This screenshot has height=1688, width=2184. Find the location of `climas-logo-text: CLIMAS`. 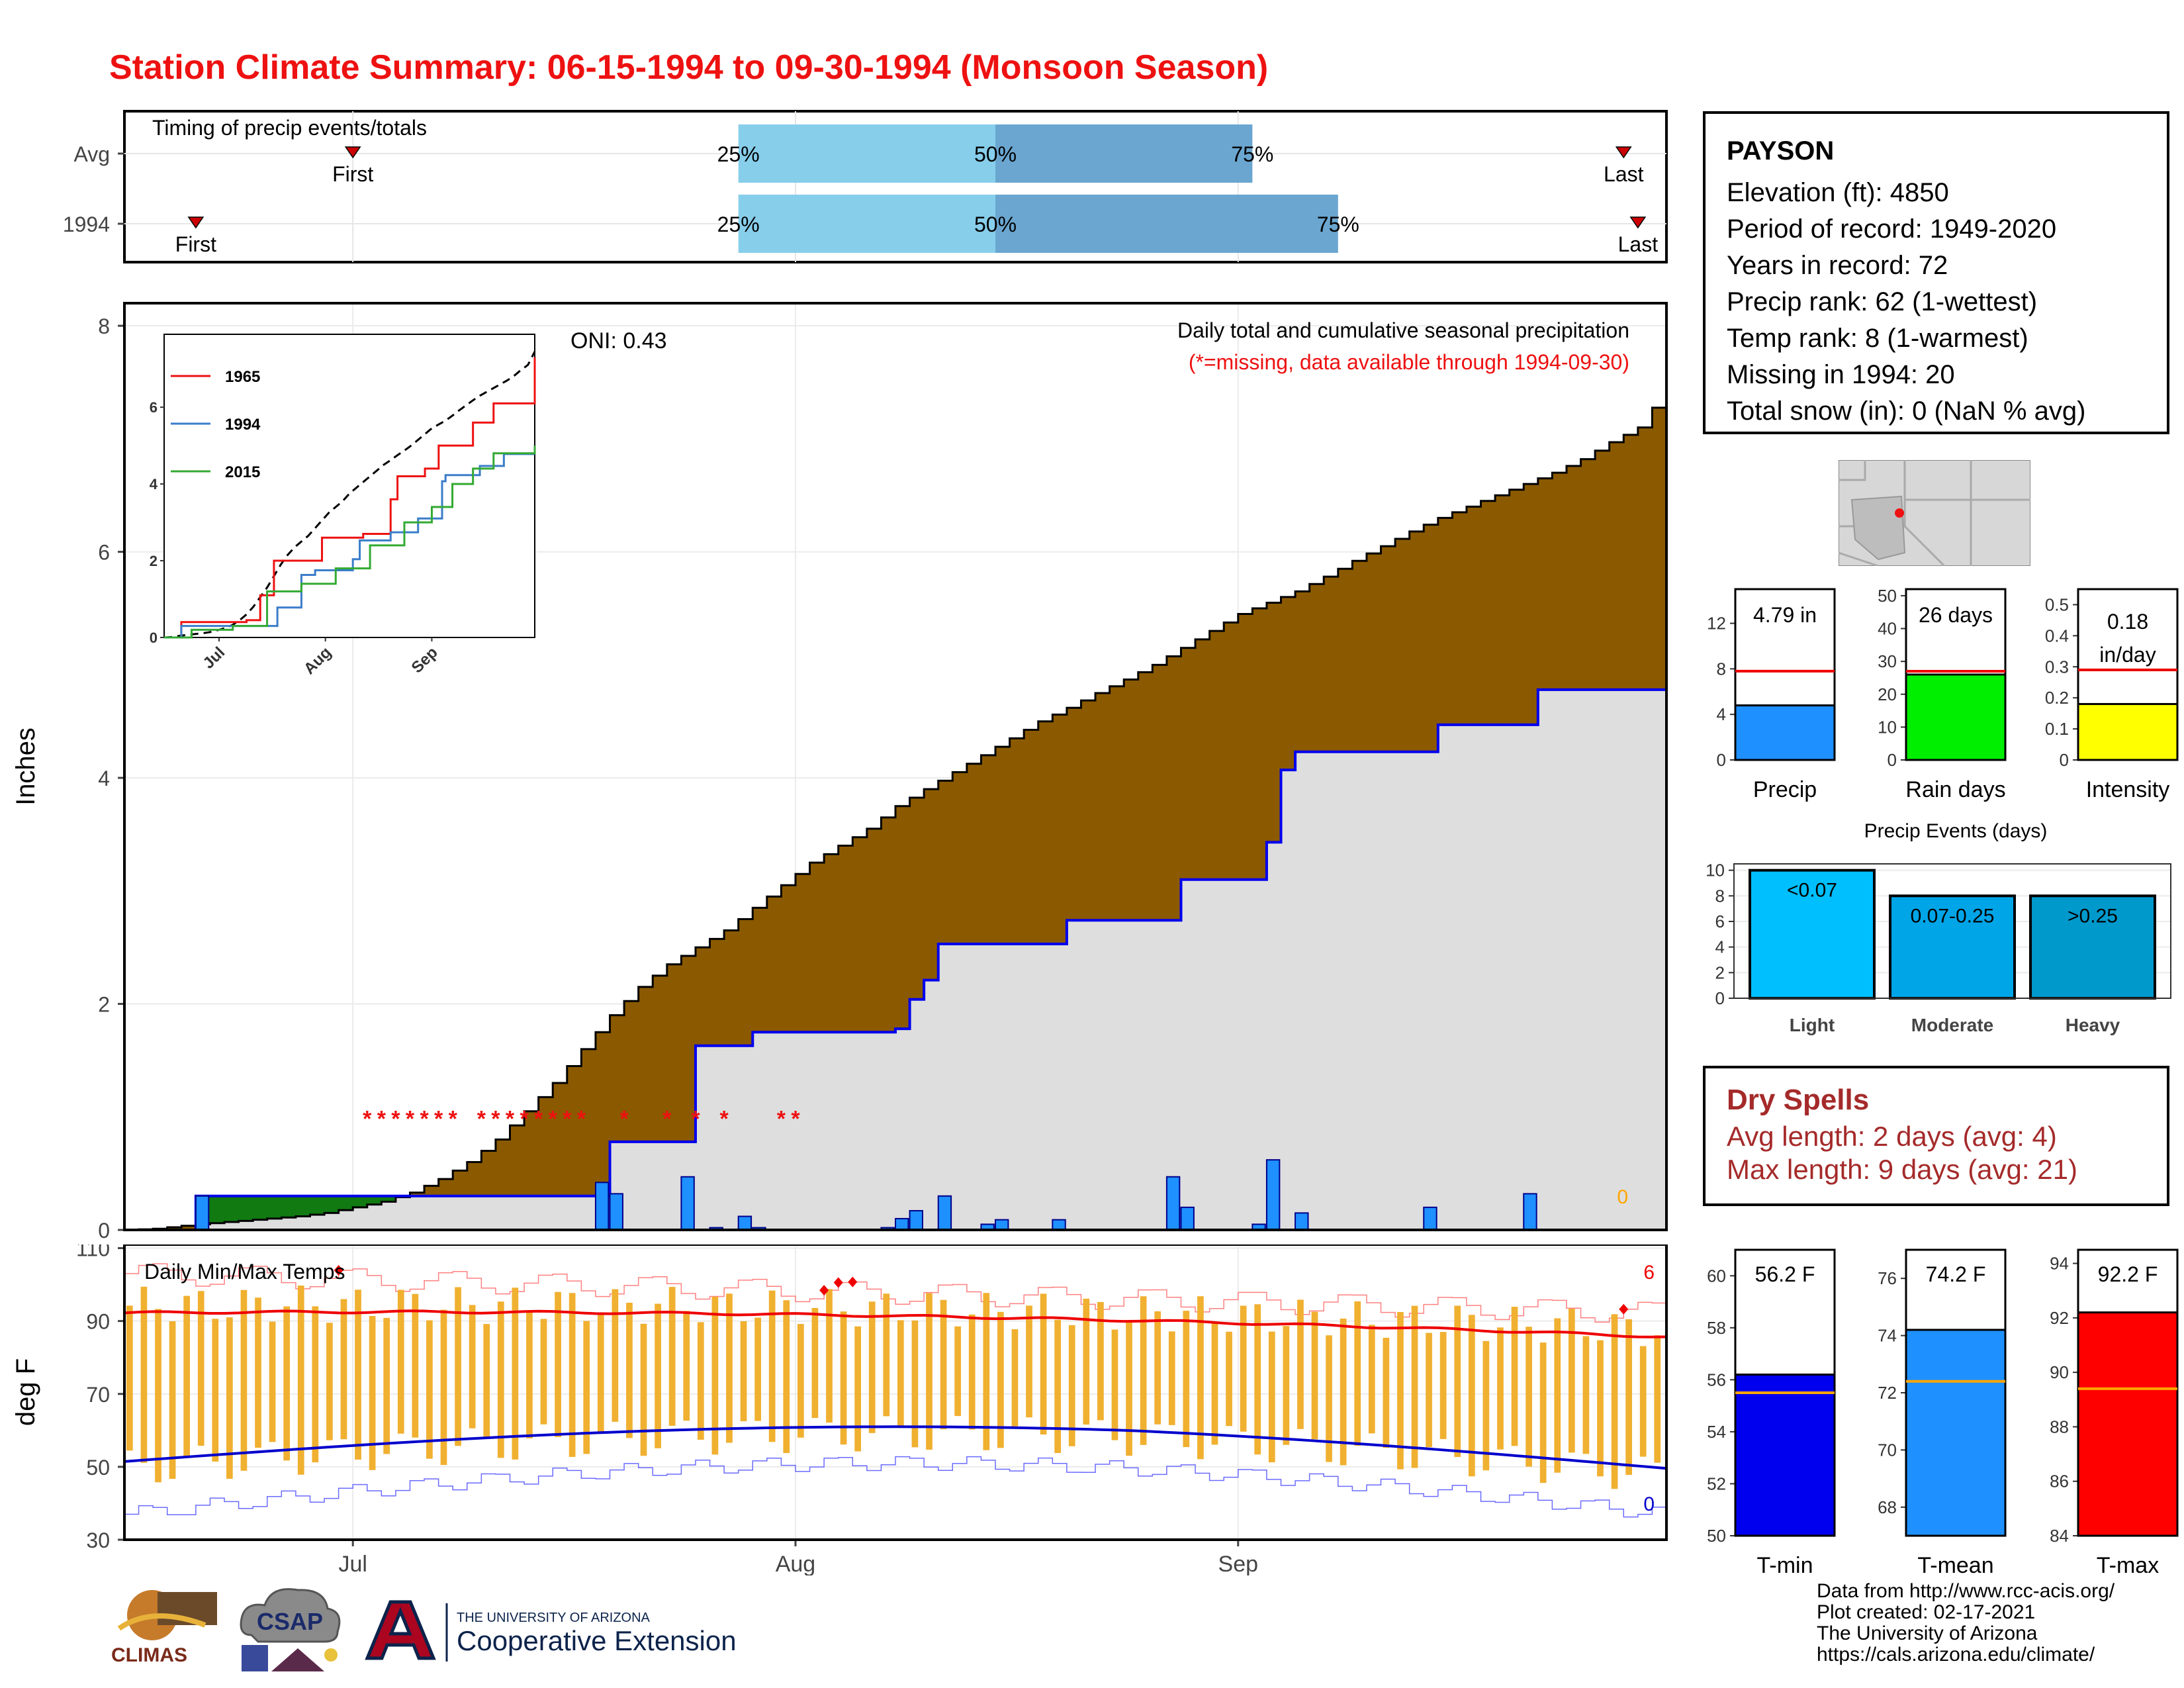

climas-logo-text: CLIMAS is located at coordinates (149, 1655).